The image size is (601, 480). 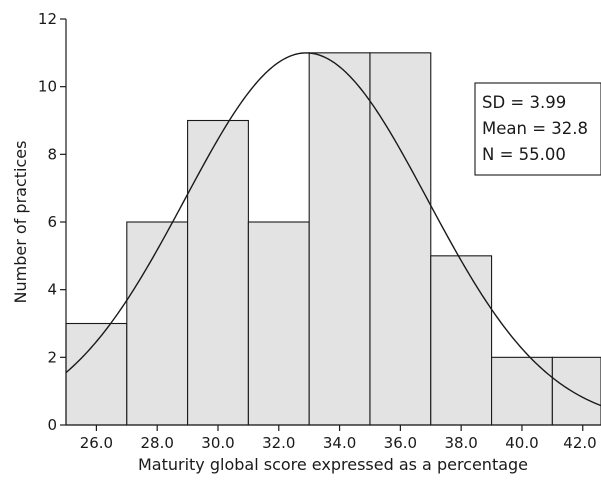 I want to click on y-axis-title: Number of practices, so click(x=20, y=222).